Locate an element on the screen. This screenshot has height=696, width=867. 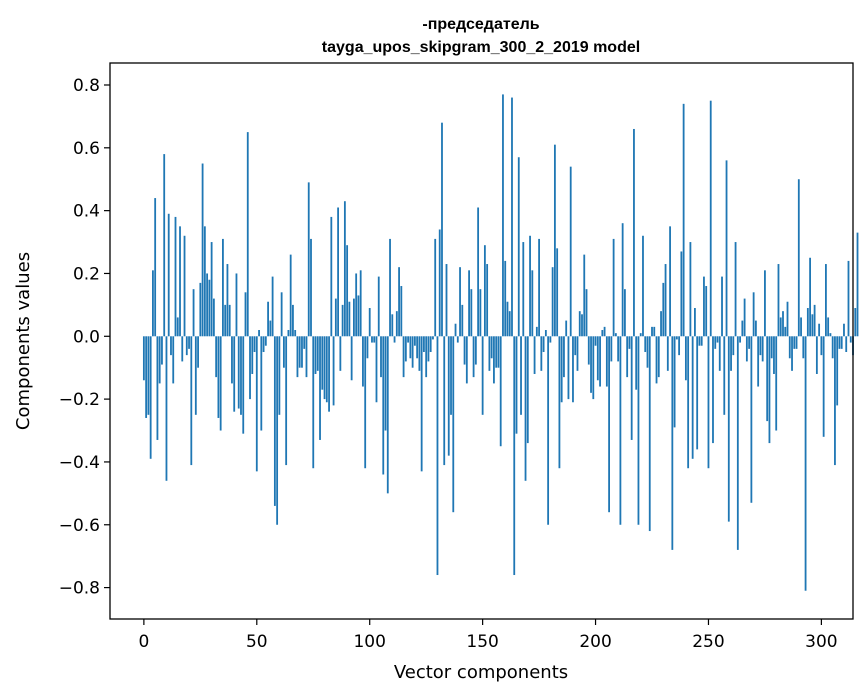
x-tick-label: 250 is located at coordinates (708, 642).